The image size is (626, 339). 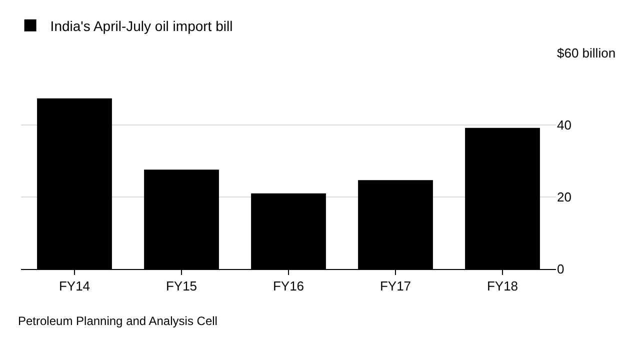 What do you see at coordinates (141, 26) in the screenshot?
I see `legend-label: India's April-July oil import bill` at bounding box center [141, 26].